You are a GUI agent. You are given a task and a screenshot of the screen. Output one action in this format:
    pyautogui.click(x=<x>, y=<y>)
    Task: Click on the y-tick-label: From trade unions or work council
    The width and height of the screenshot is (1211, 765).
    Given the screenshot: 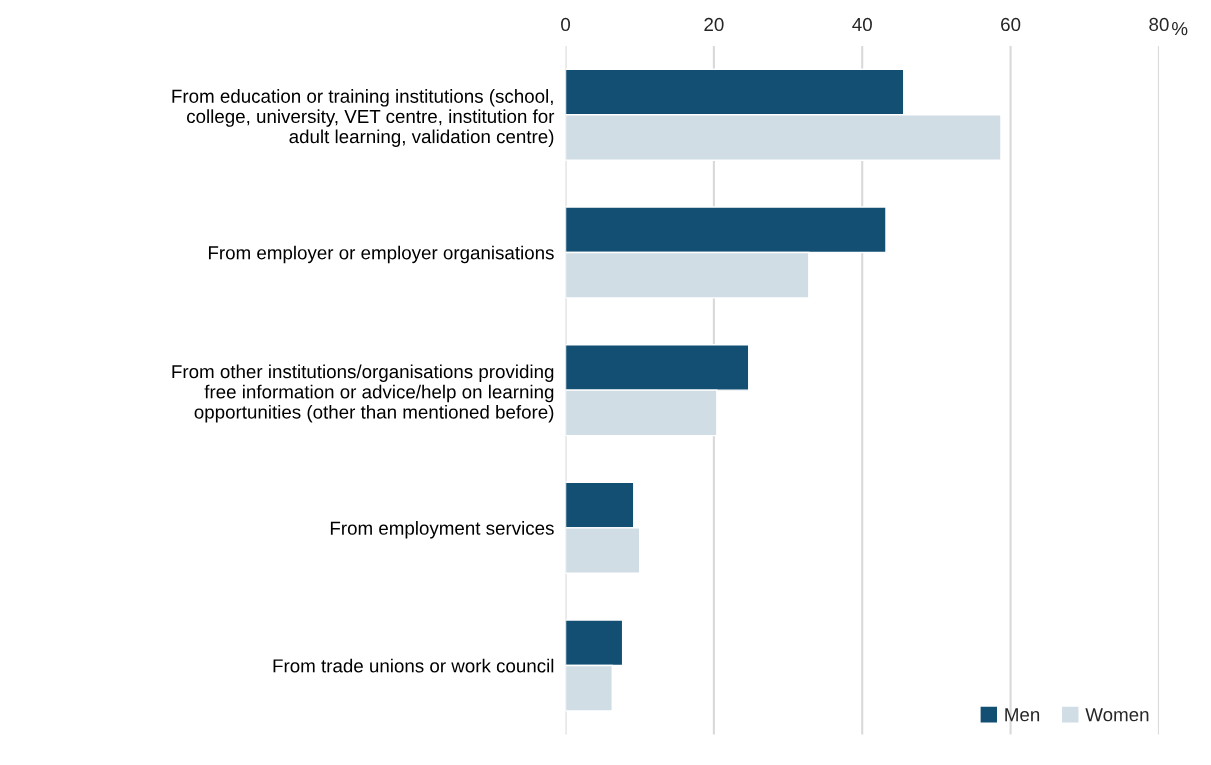 What is the action you would take?
    pyautogui.click(x=413, y=665)
    